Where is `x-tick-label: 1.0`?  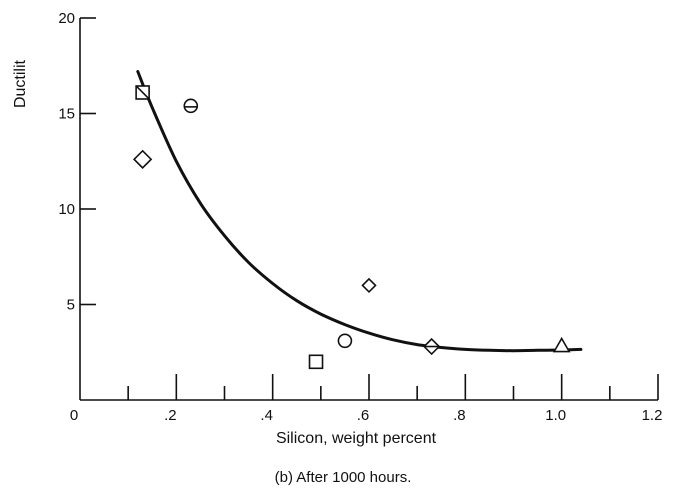
x-tick-label: 1.0 is located at coordinates (555, 415).